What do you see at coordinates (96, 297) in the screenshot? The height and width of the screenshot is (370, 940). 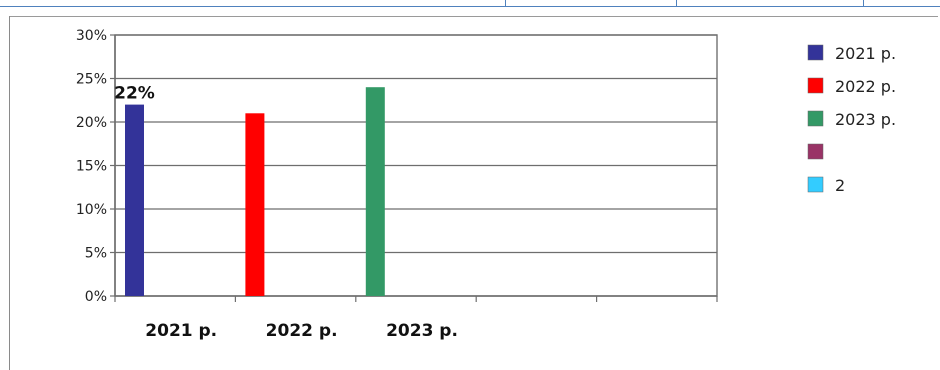 I see `y-tick-label: 0%` at bounding box center [96, 297].